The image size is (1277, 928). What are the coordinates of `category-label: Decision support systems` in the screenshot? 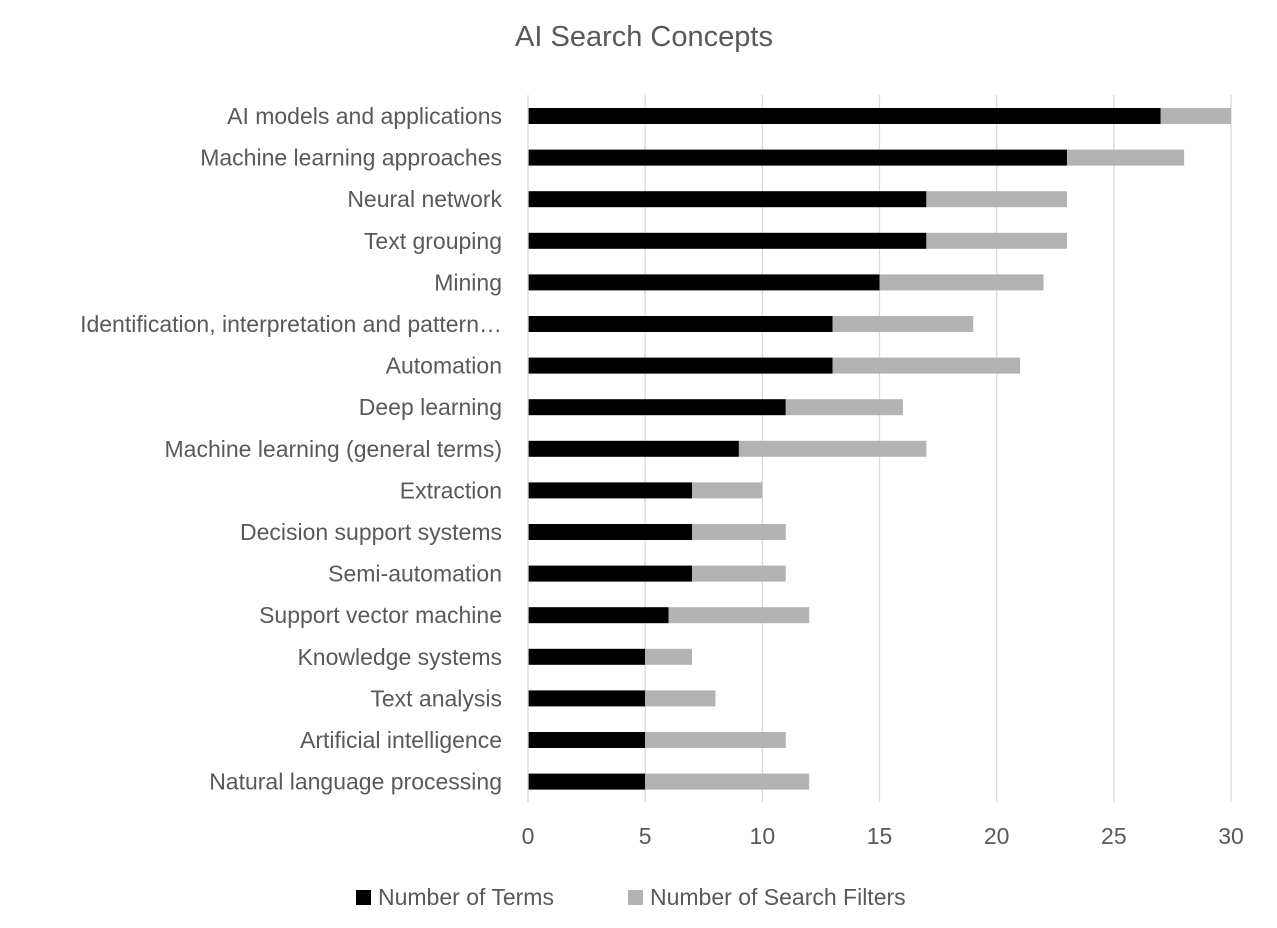 It's located at (371, 532).